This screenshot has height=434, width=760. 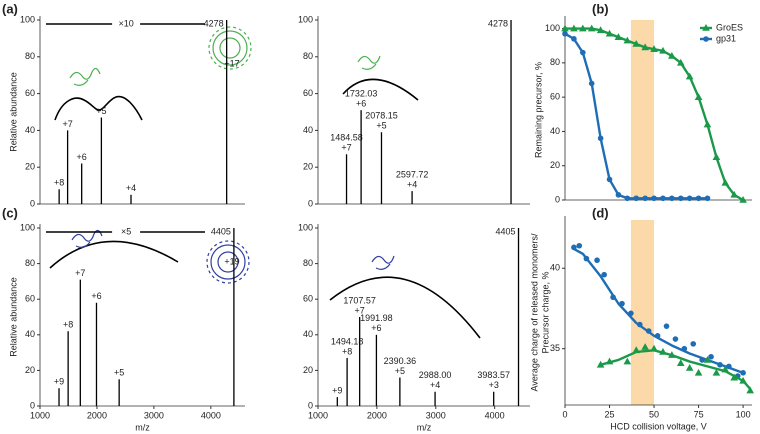 What do you see at coordinates (534, 312) in the screenshot?
I see `y-axis-label: Average charge of released monomers/` at bounding box center [534, 312].